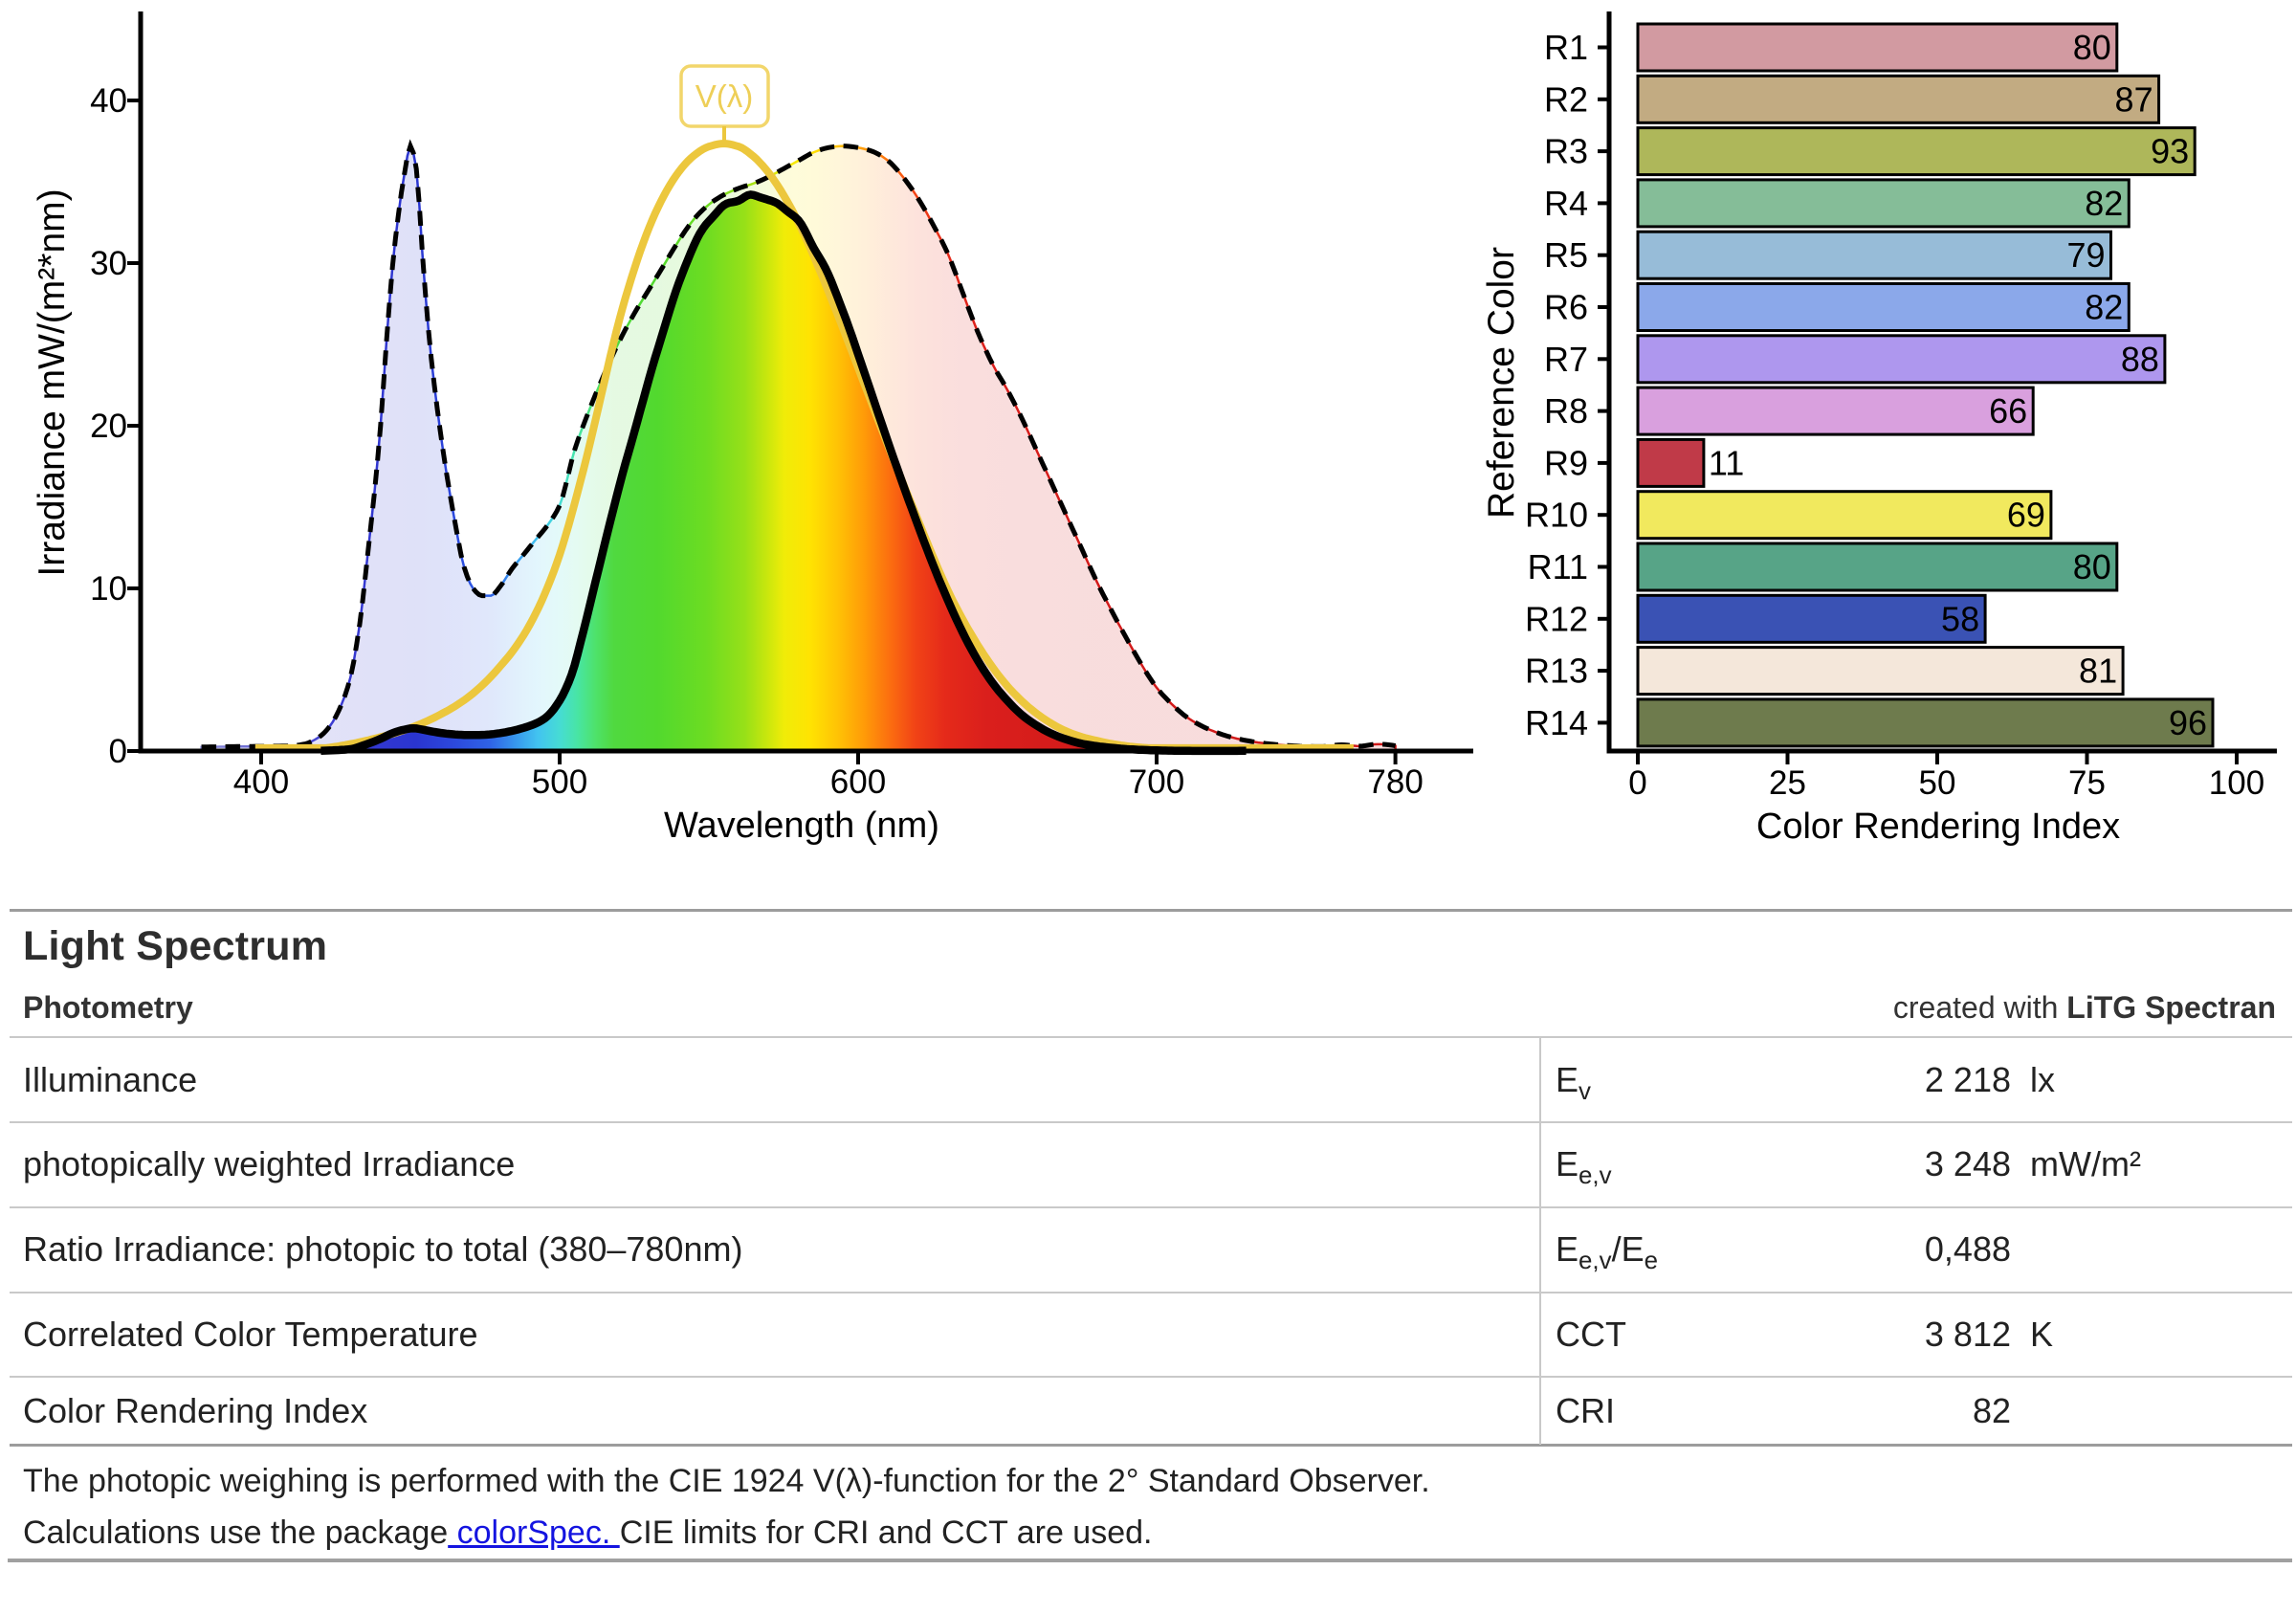 The width and height of the screenshot is (2296, 1614). Describe the element at coordinates (1558, 566) in the screenshot. I see `svg-text: R11` at that location.